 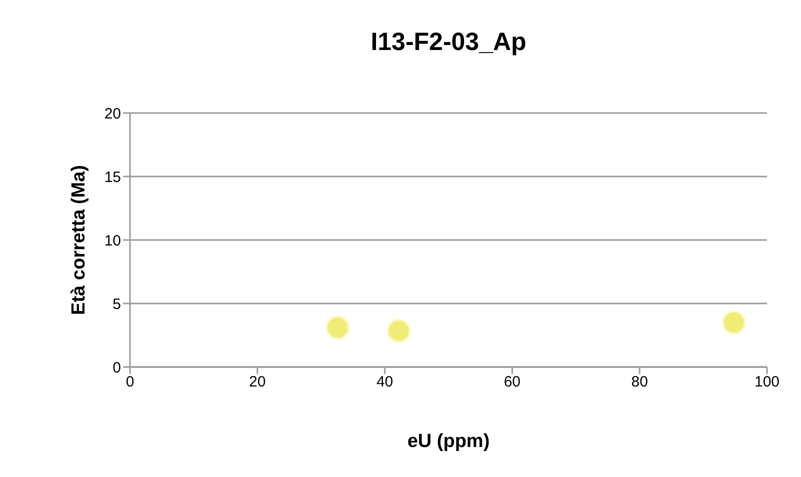 I want to click on x-tick-label: 0, so click(x=130, y=382).